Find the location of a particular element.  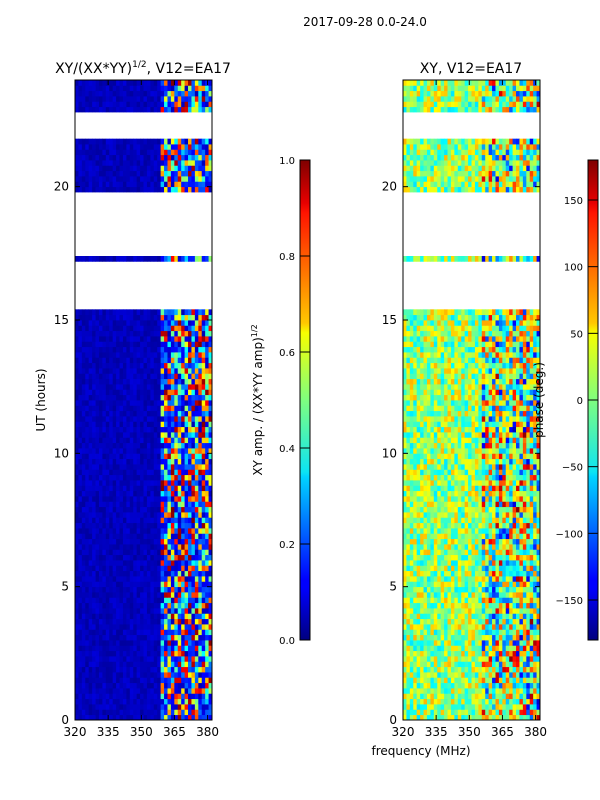

panel1-title: XY/(XX*YY)1/2, V12=EA17 is located at coordinates (143, 68).